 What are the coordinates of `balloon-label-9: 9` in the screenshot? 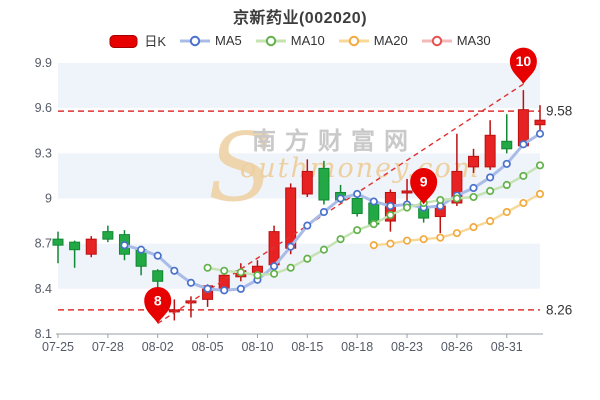 It's located at (424, 182).